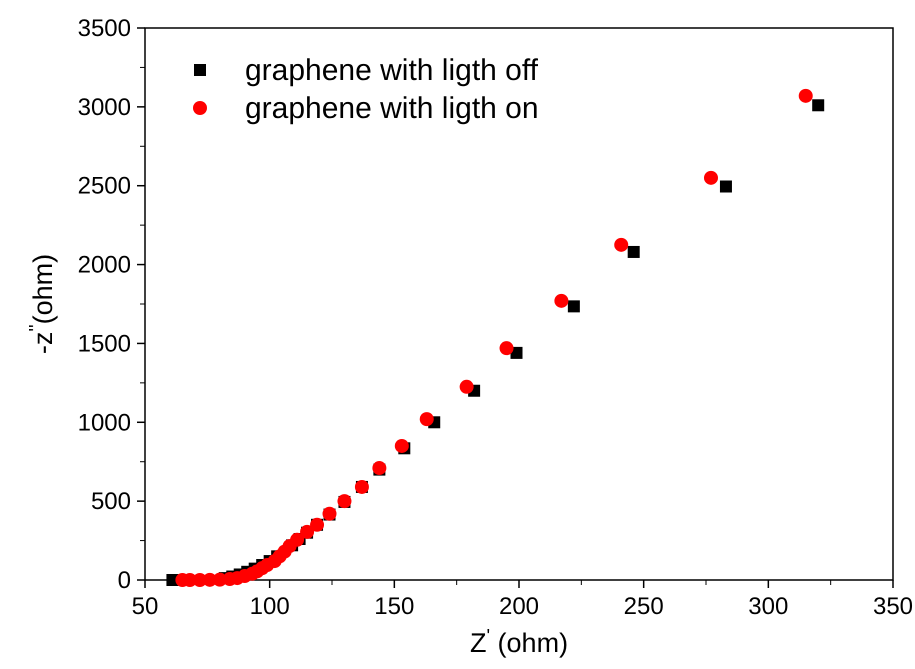  What do you see at coordinates (270, 606) in the screenshot?
I see `x-tick-label: 100` at bounding box center [270, 606].